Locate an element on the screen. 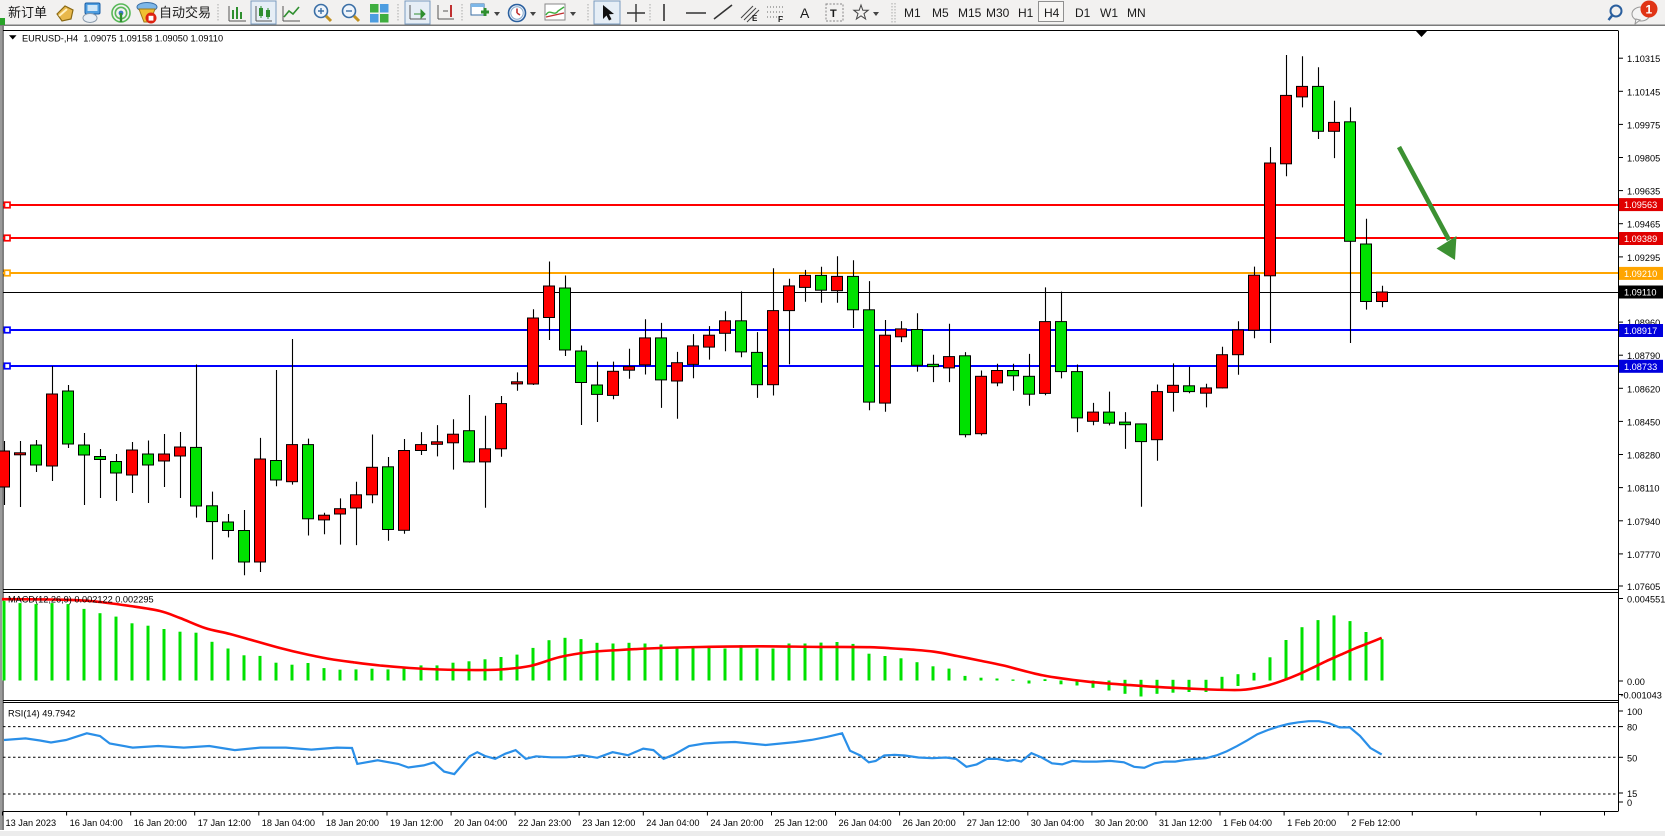 Image resolution: width=1665 pixels, height=836 pixels. svg-text: 1 is located at coordinates (1649, 10).